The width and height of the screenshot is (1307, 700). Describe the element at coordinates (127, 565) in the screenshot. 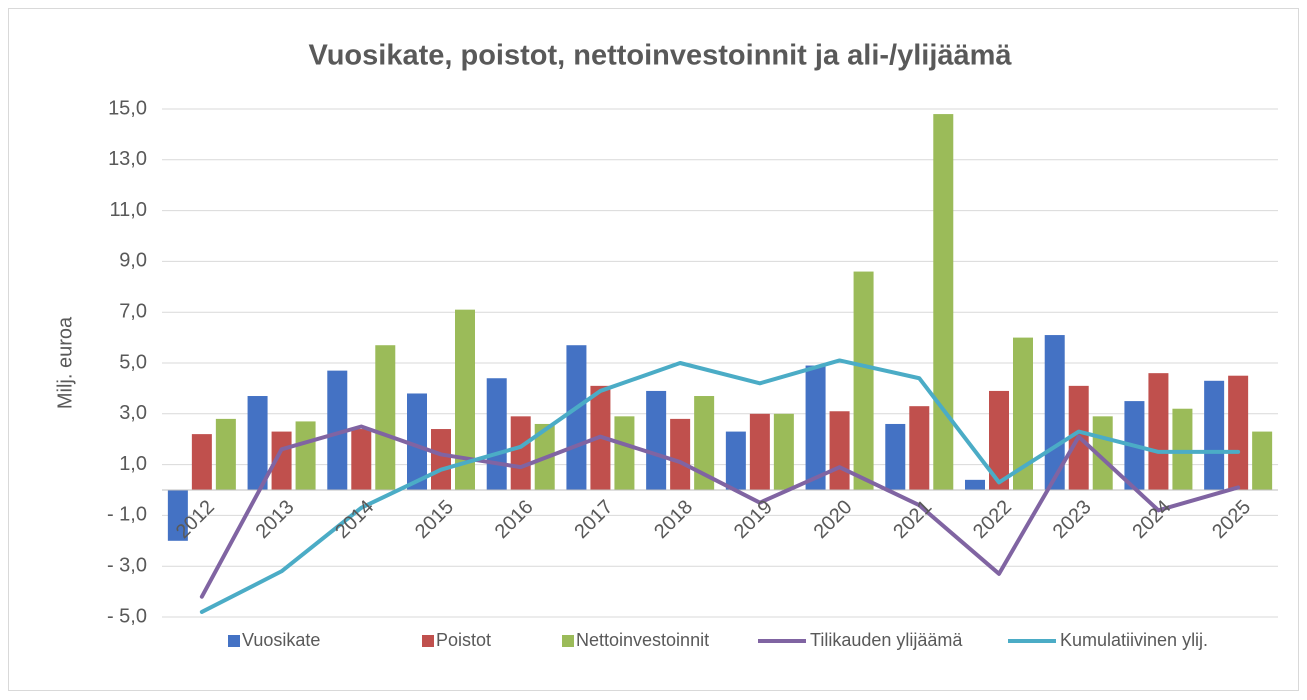

I see `y-tick-label: - 3,0` at that location.